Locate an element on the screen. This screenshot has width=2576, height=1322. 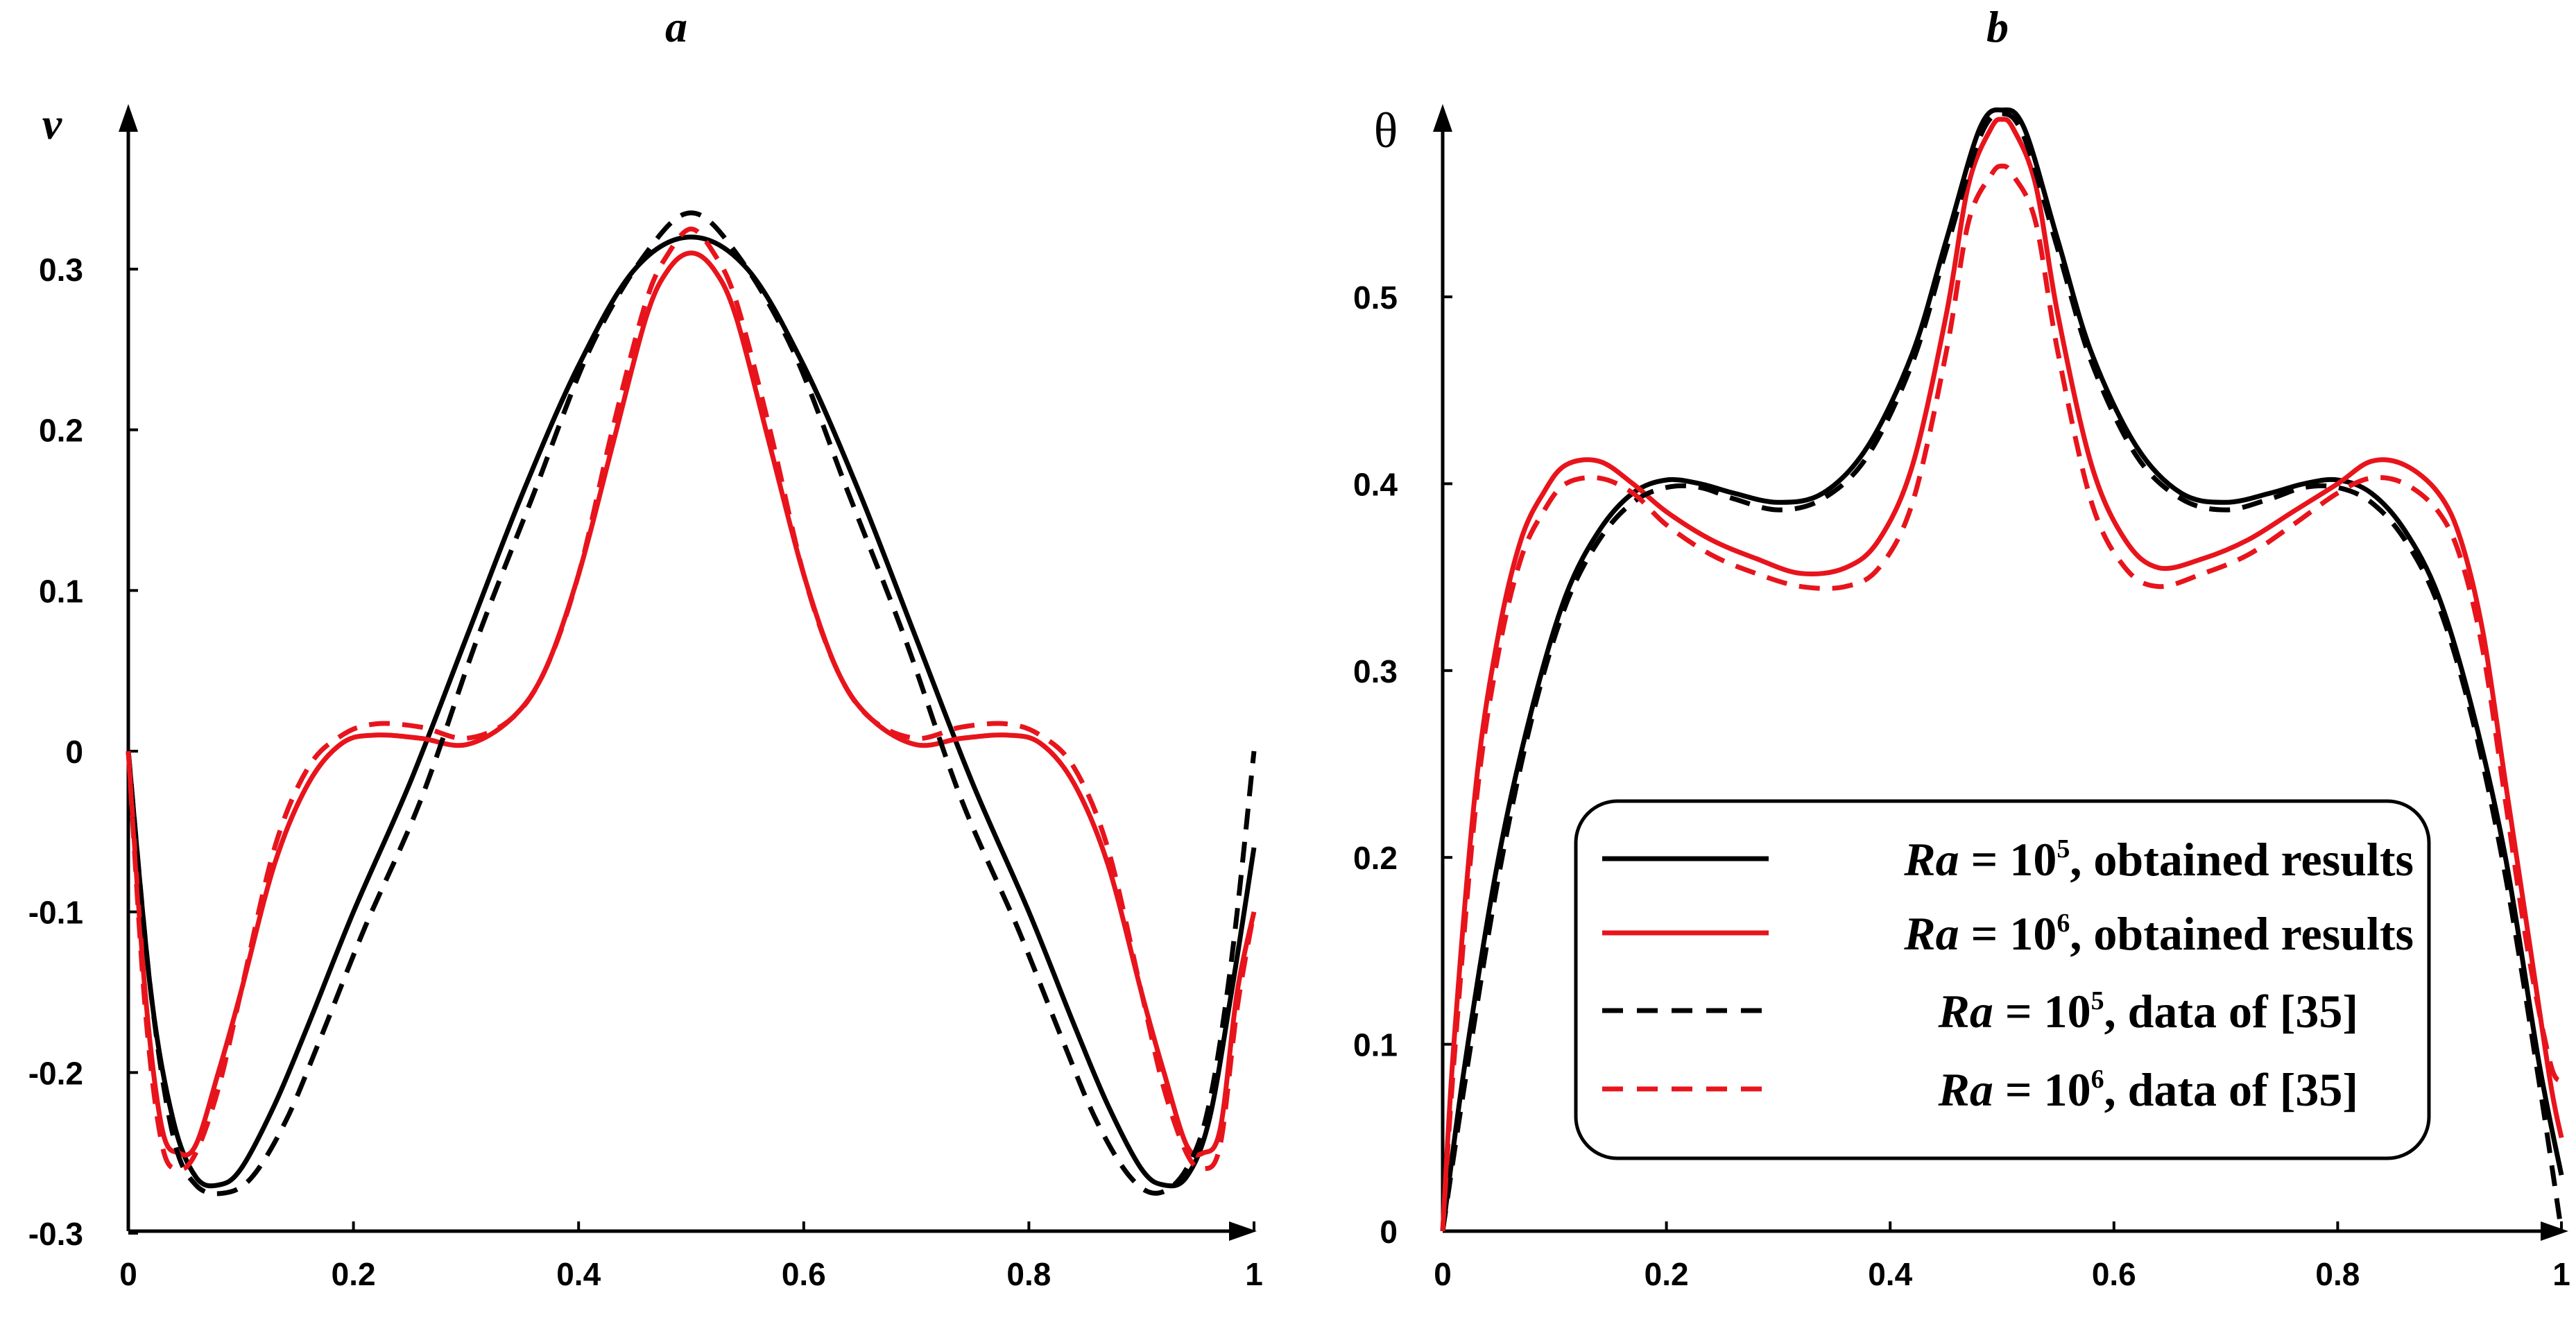
legend-label-ra6-data-eq: = 10 is located at coordinates (2042, 1089).